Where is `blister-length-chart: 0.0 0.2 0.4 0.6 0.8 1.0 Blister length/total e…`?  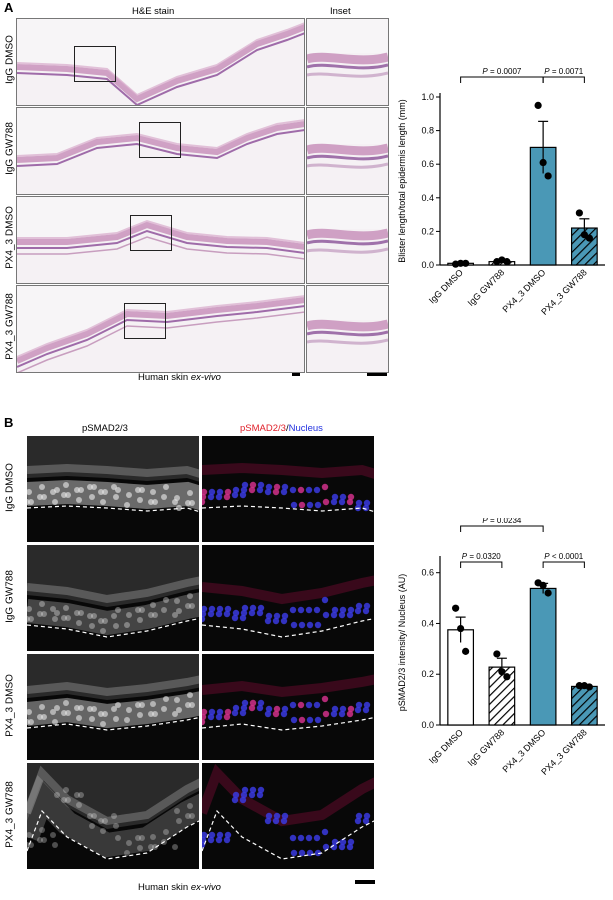
blister-length-chart: 0.0 0.2 0.4 0.6 0.8 1.0 Blister length/total e… is located at coordinates (501, 192).